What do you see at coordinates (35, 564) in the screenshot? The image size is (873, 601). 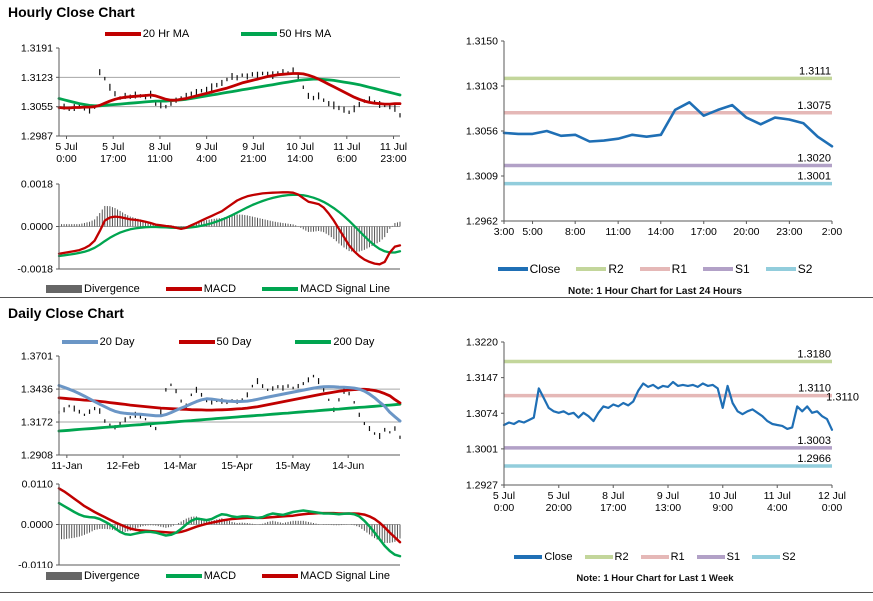 I see `svg-text: -0.0110` at bounding box center [35, 564].